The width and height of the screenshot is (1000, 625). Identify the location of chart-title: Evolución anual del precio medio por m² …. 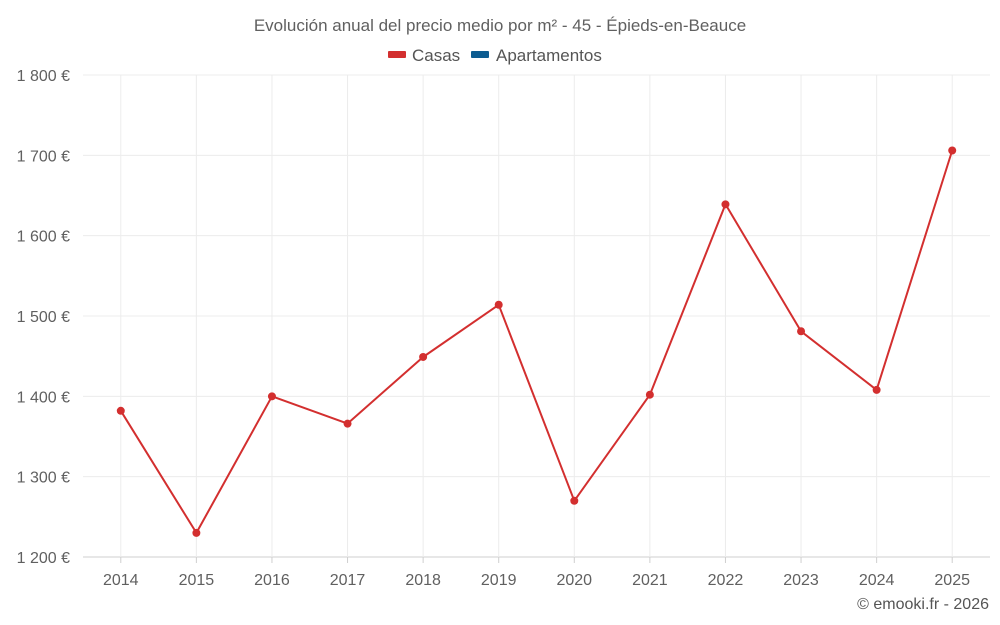
(500, 25).